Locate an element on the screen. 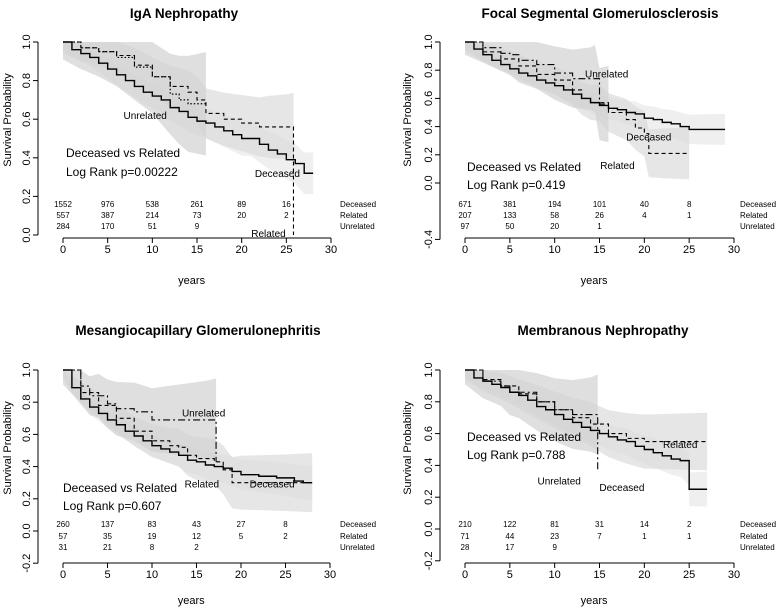  risk-count: 31 is located at coordinates (63, 547).